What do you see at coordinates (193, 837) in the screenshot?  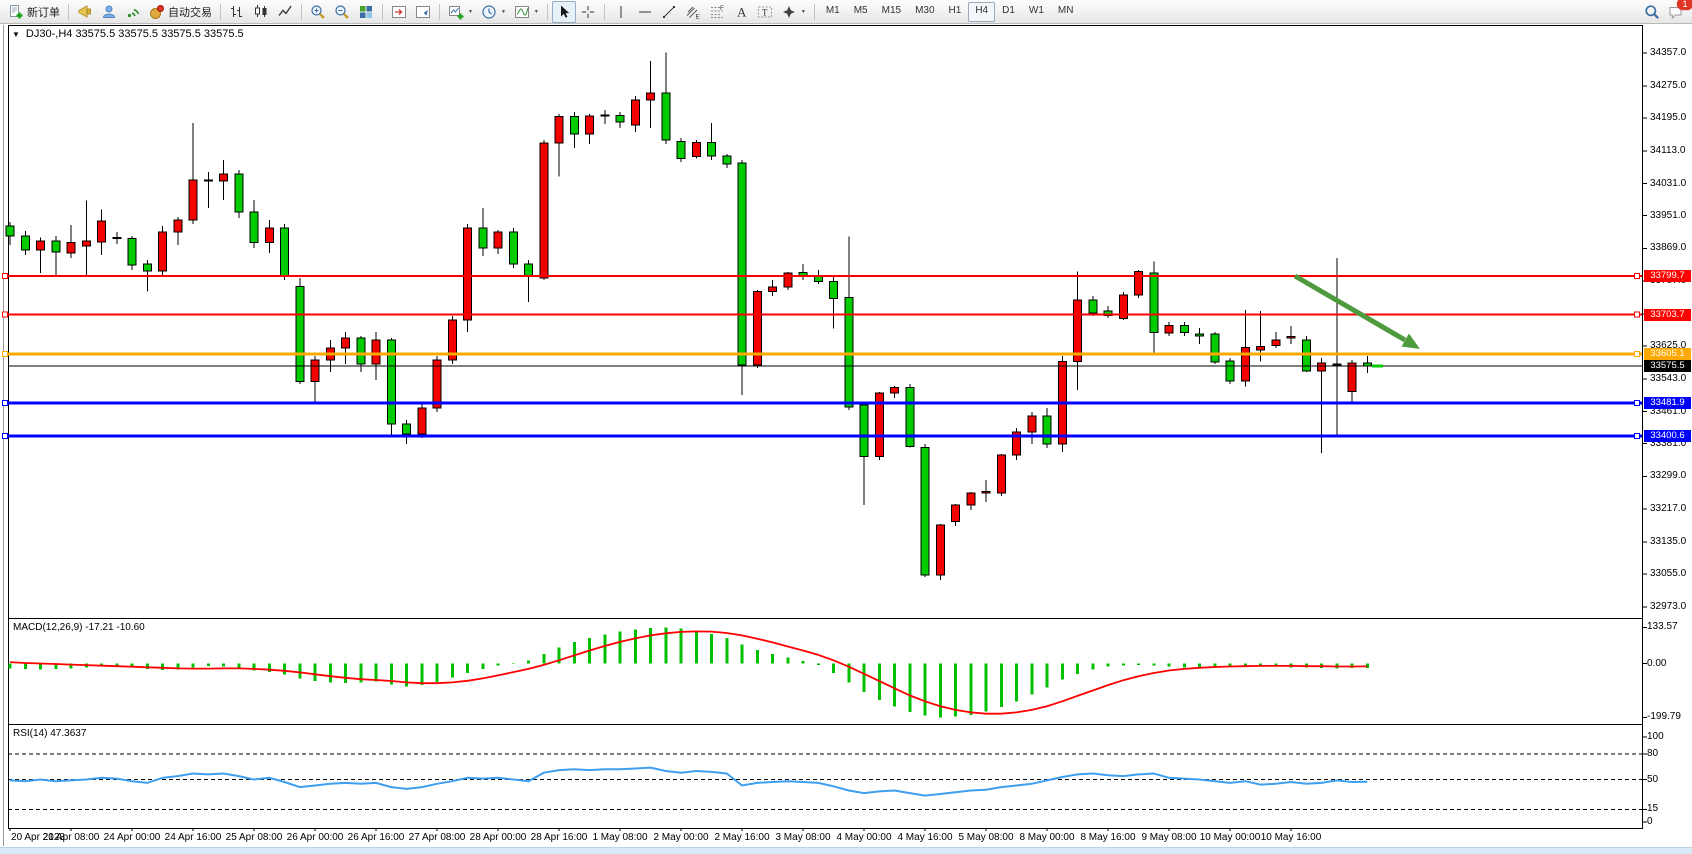 I see `time-tick-label: 24 Apr 16:00` at bounding box center [193, 837].